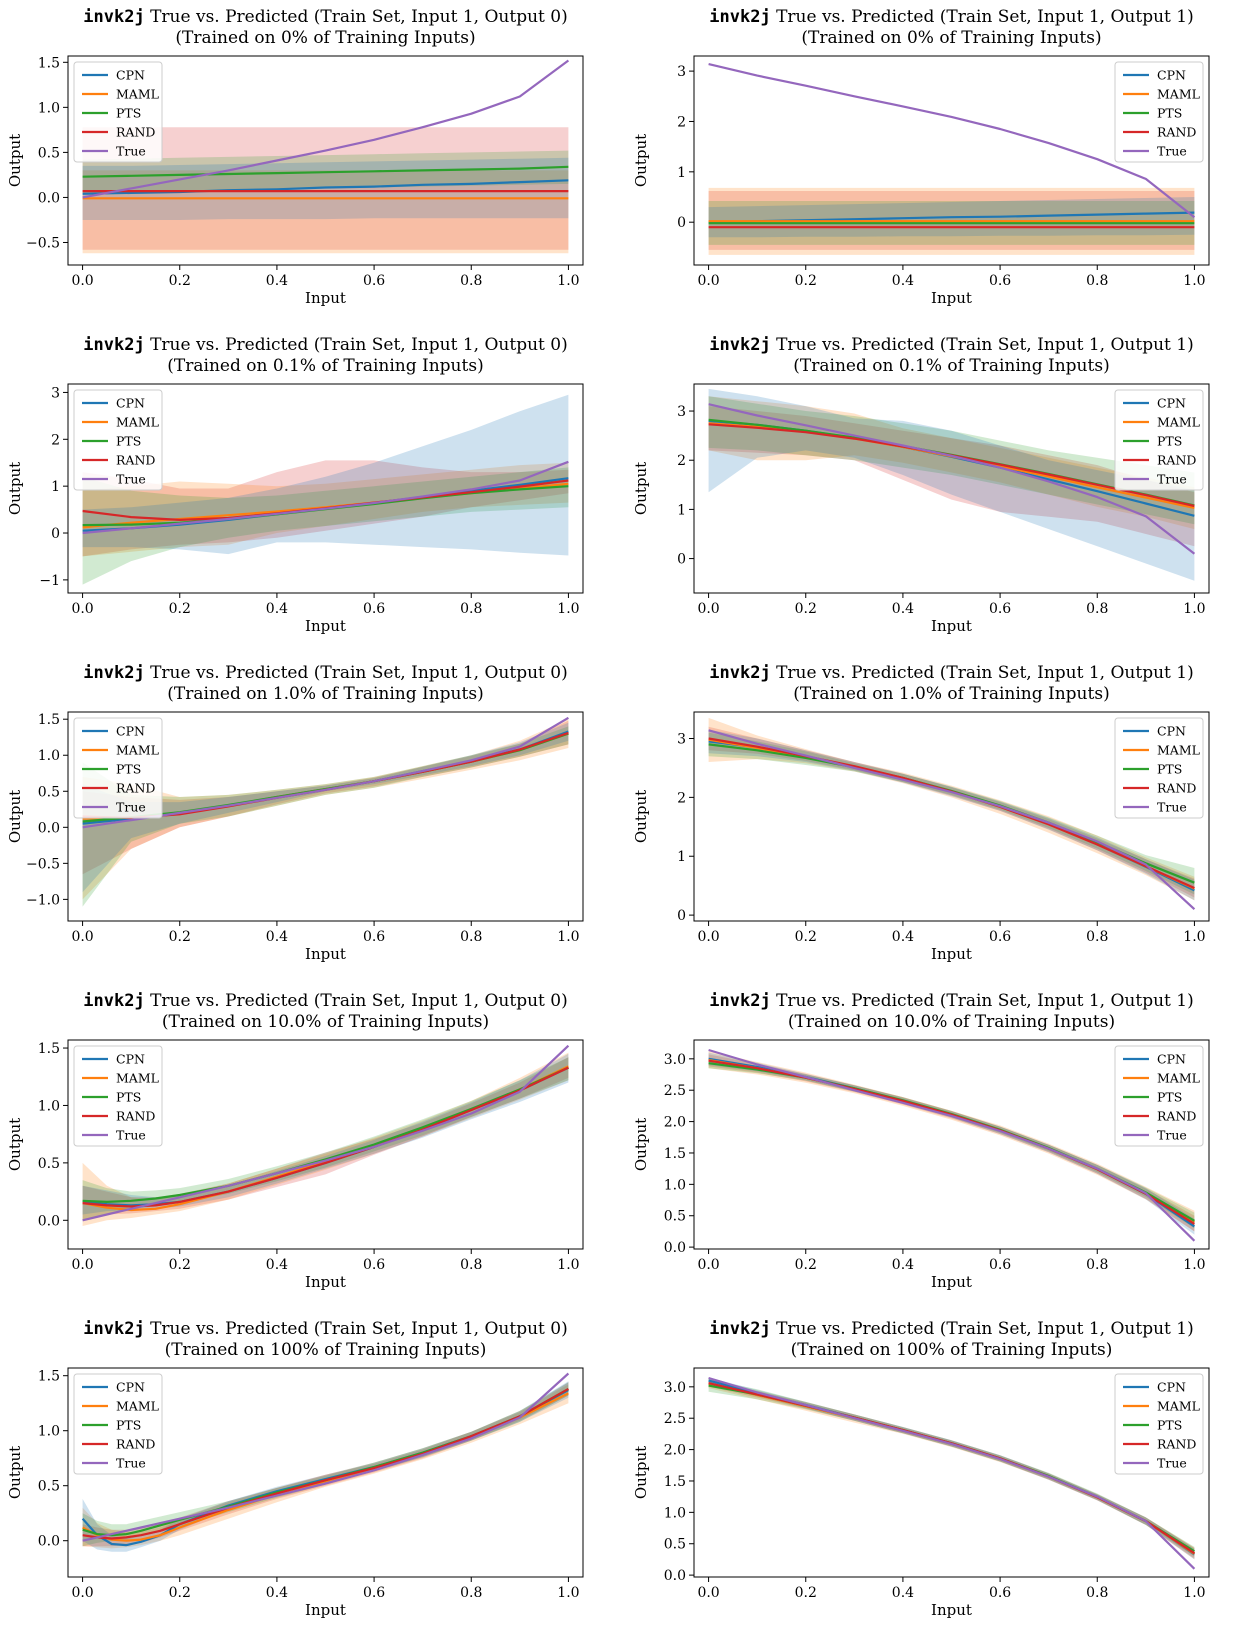 Image resolution: width=1253 pixels, height=1641 pixels. Describe the element at coordinates (952, 1350) in the screenshot. I see `chart-subtitle: (Trained on 100% of Training Inputs)` at that location.